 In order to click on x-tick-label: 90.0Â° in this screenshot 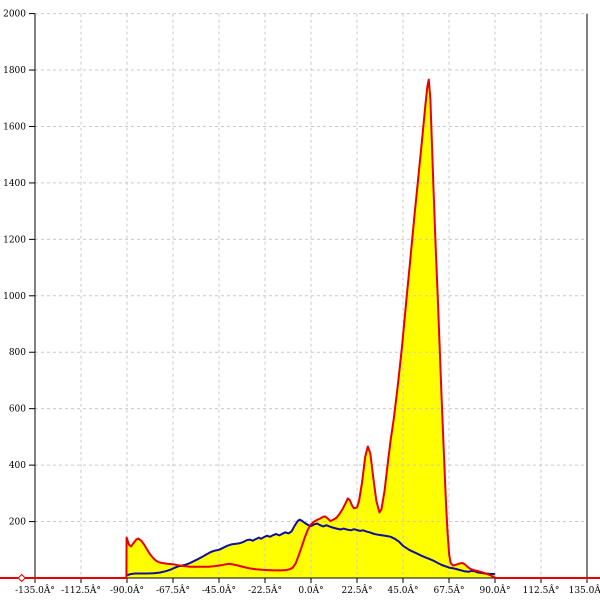, I will do `click(494, 590)`.